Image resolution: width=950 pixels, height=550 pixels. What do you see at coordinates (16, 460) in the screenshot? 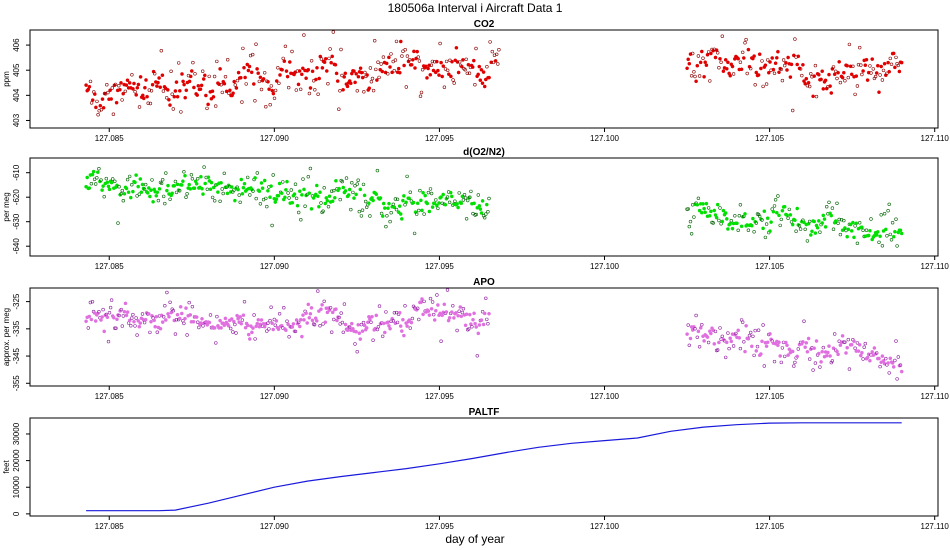
I see `y-tick-label: 20000` at bounding box center [16, 460].